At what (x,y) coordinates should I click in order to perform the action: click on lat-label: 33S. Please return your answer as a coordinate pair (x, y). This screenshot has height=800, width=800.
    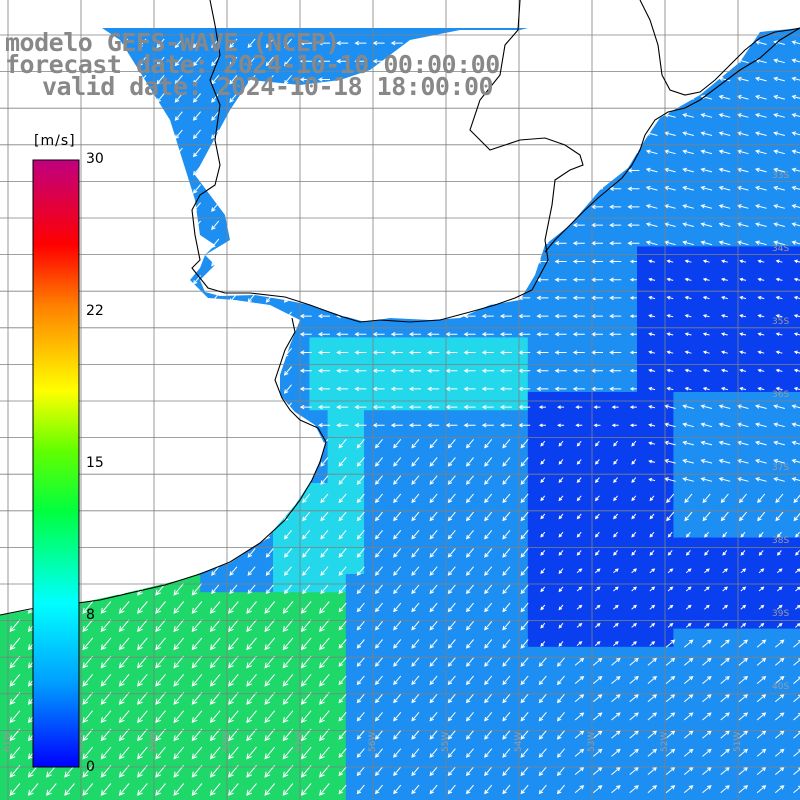
    Looking at the image, I should click on (780, 176).